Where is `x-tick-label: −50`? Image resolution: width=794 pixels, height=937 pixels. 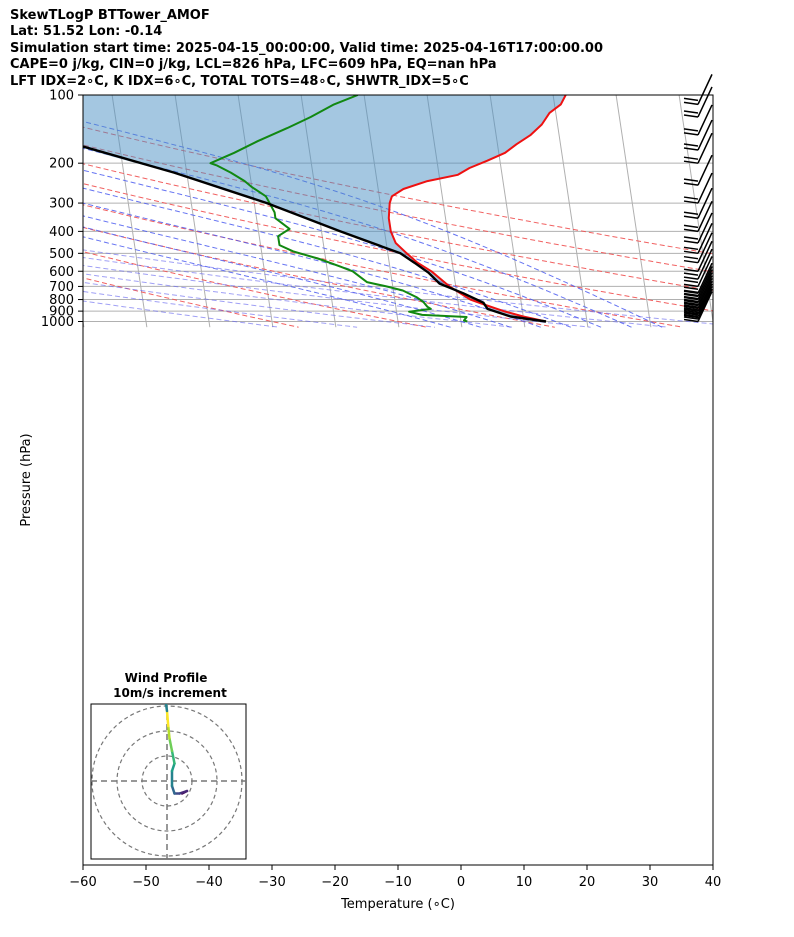 x-tick-label: −50 is located at coordinates (145, 882).